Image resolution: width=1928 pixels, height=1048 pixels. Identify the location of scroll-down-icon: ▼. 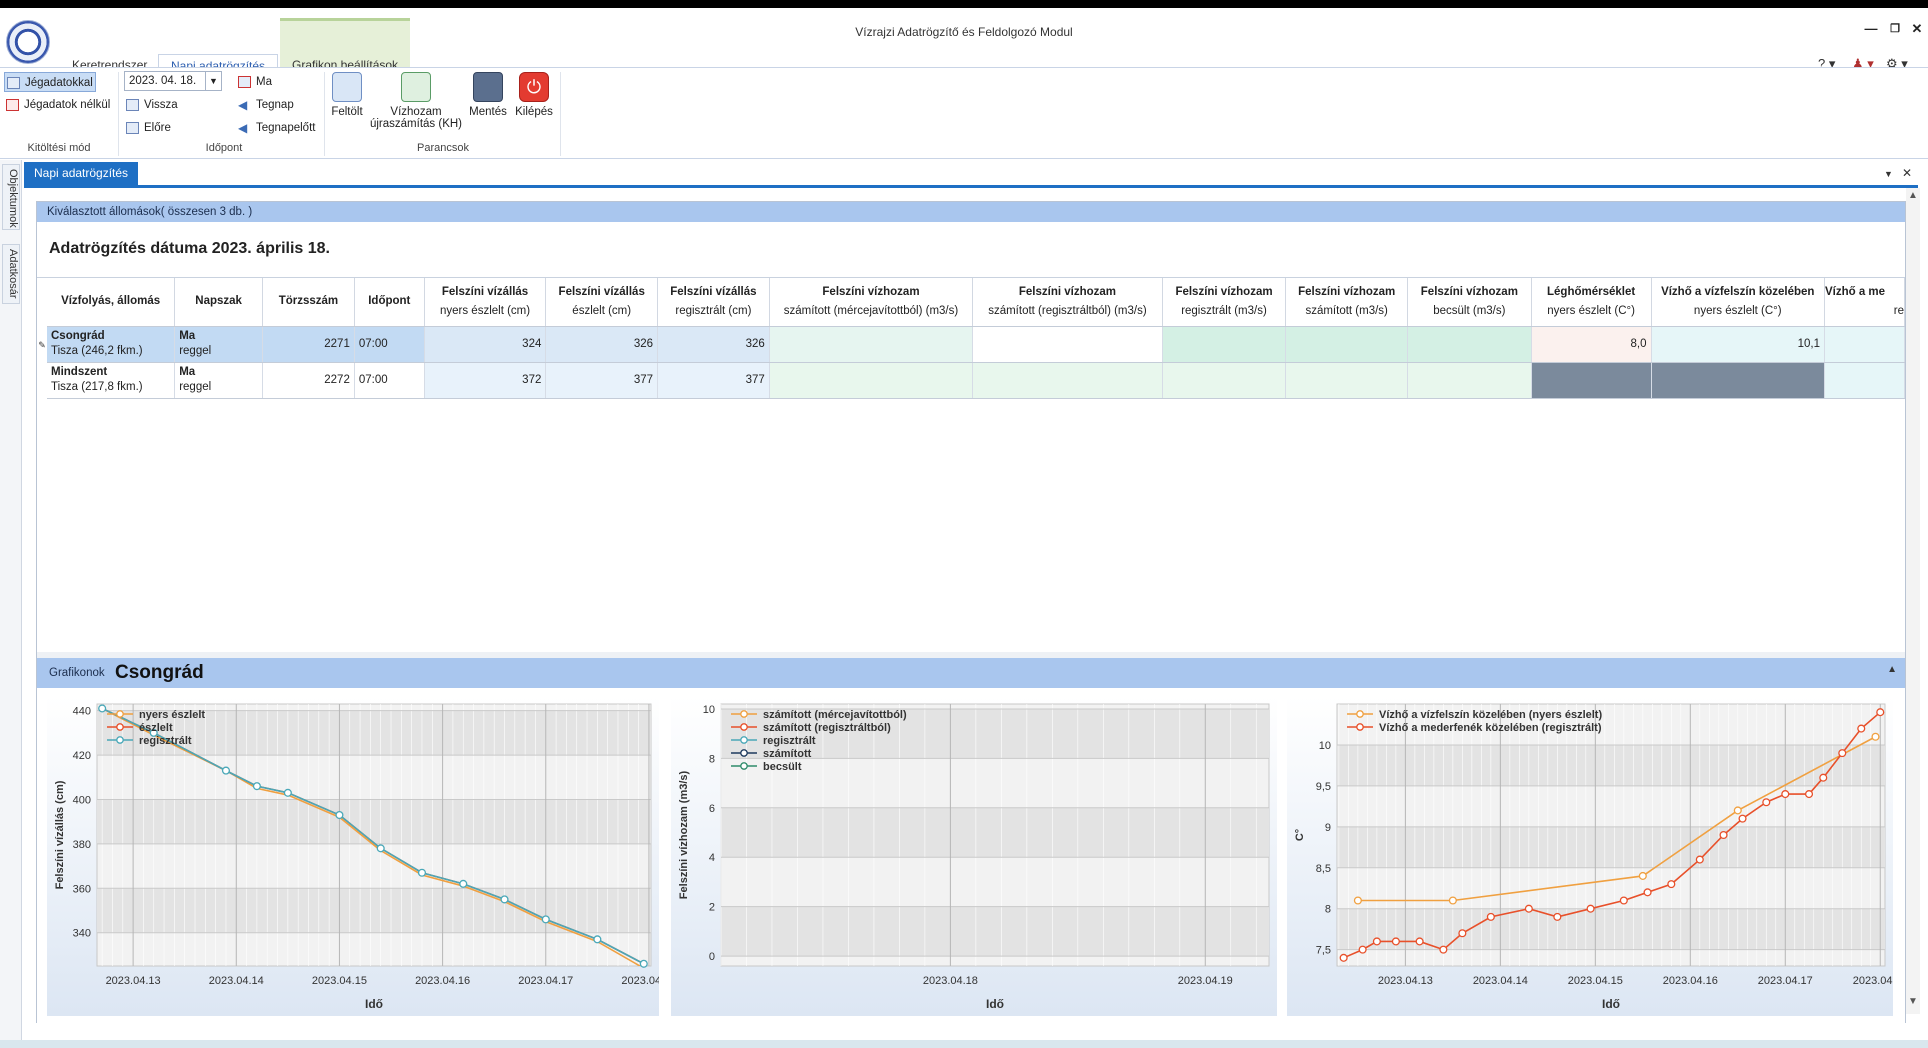
(1913, 1001).